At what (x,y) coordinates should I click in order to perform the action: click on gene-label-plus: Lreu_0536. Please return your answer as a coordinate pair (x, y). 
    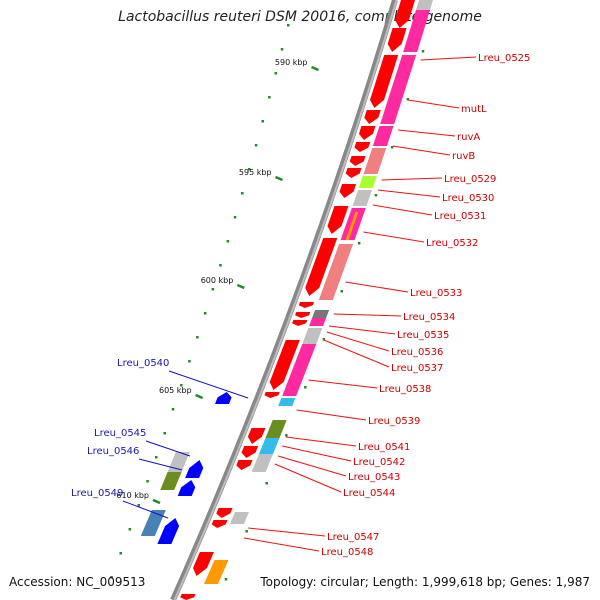
    Looking at the image, I should click on (417, 352).